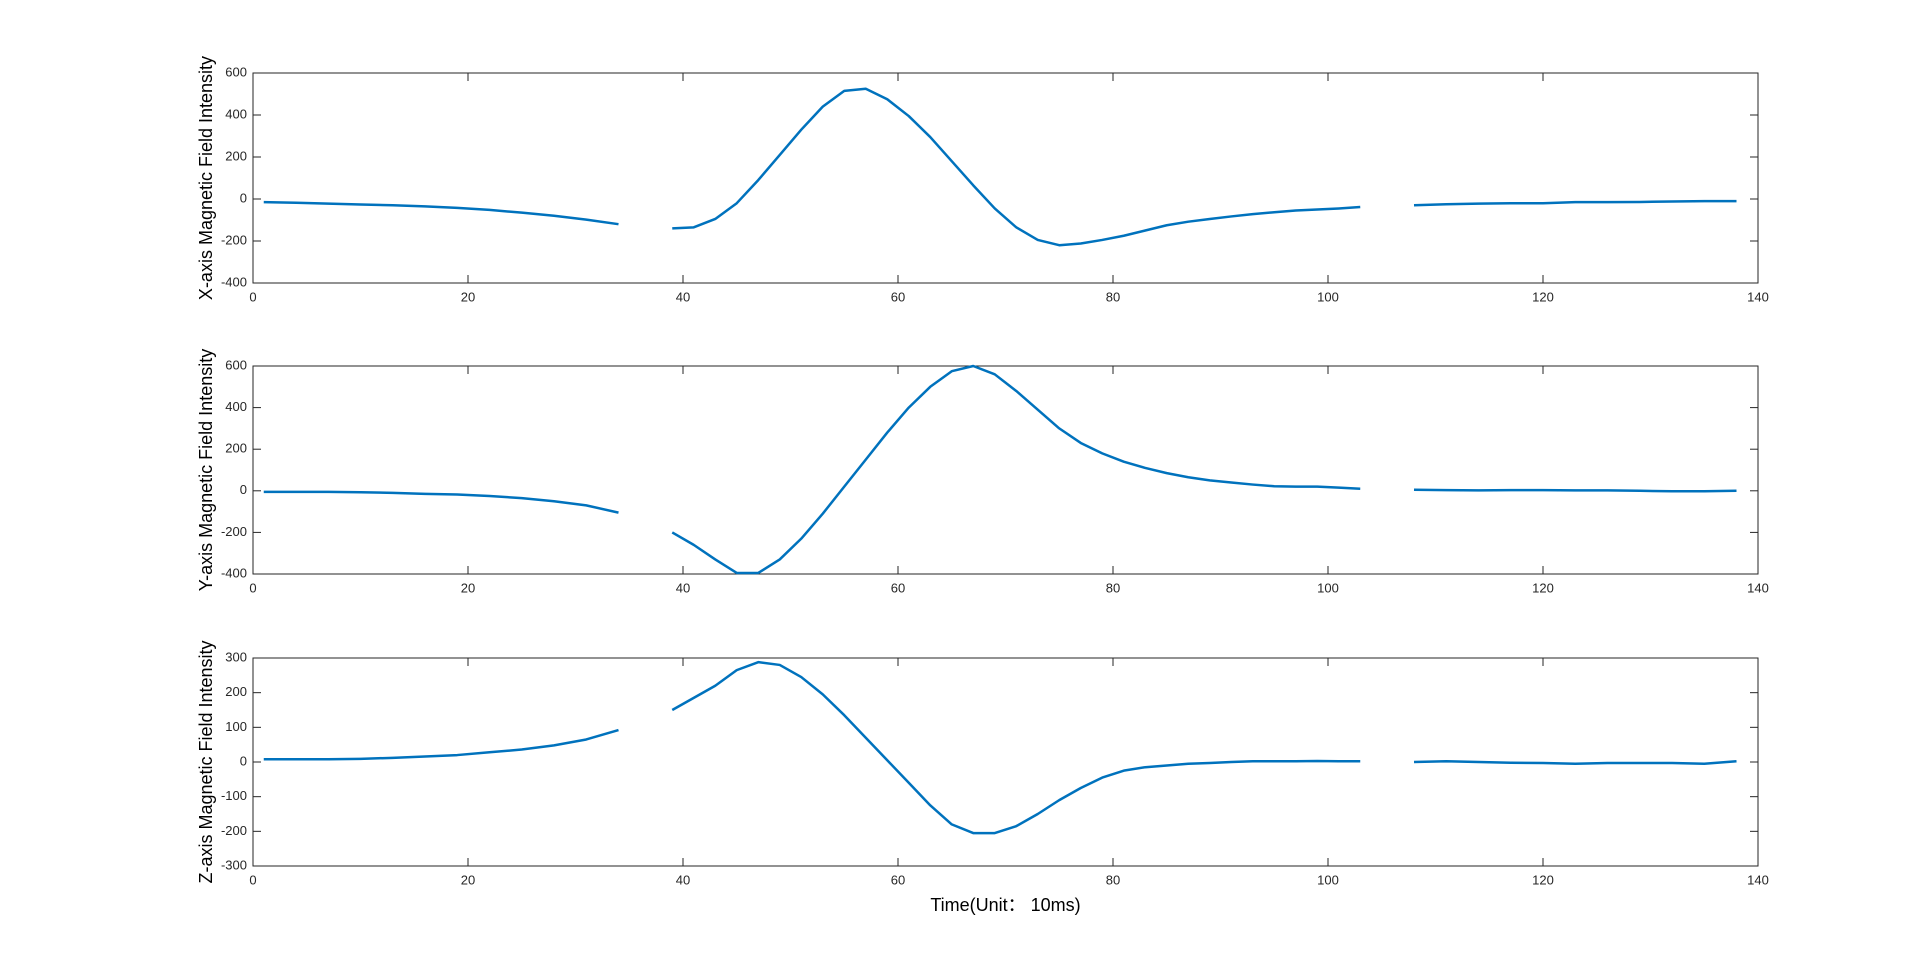  Describe the element at coordinates (234, 795) in the screenshot. I see `y-tick-label: -100` at that location.